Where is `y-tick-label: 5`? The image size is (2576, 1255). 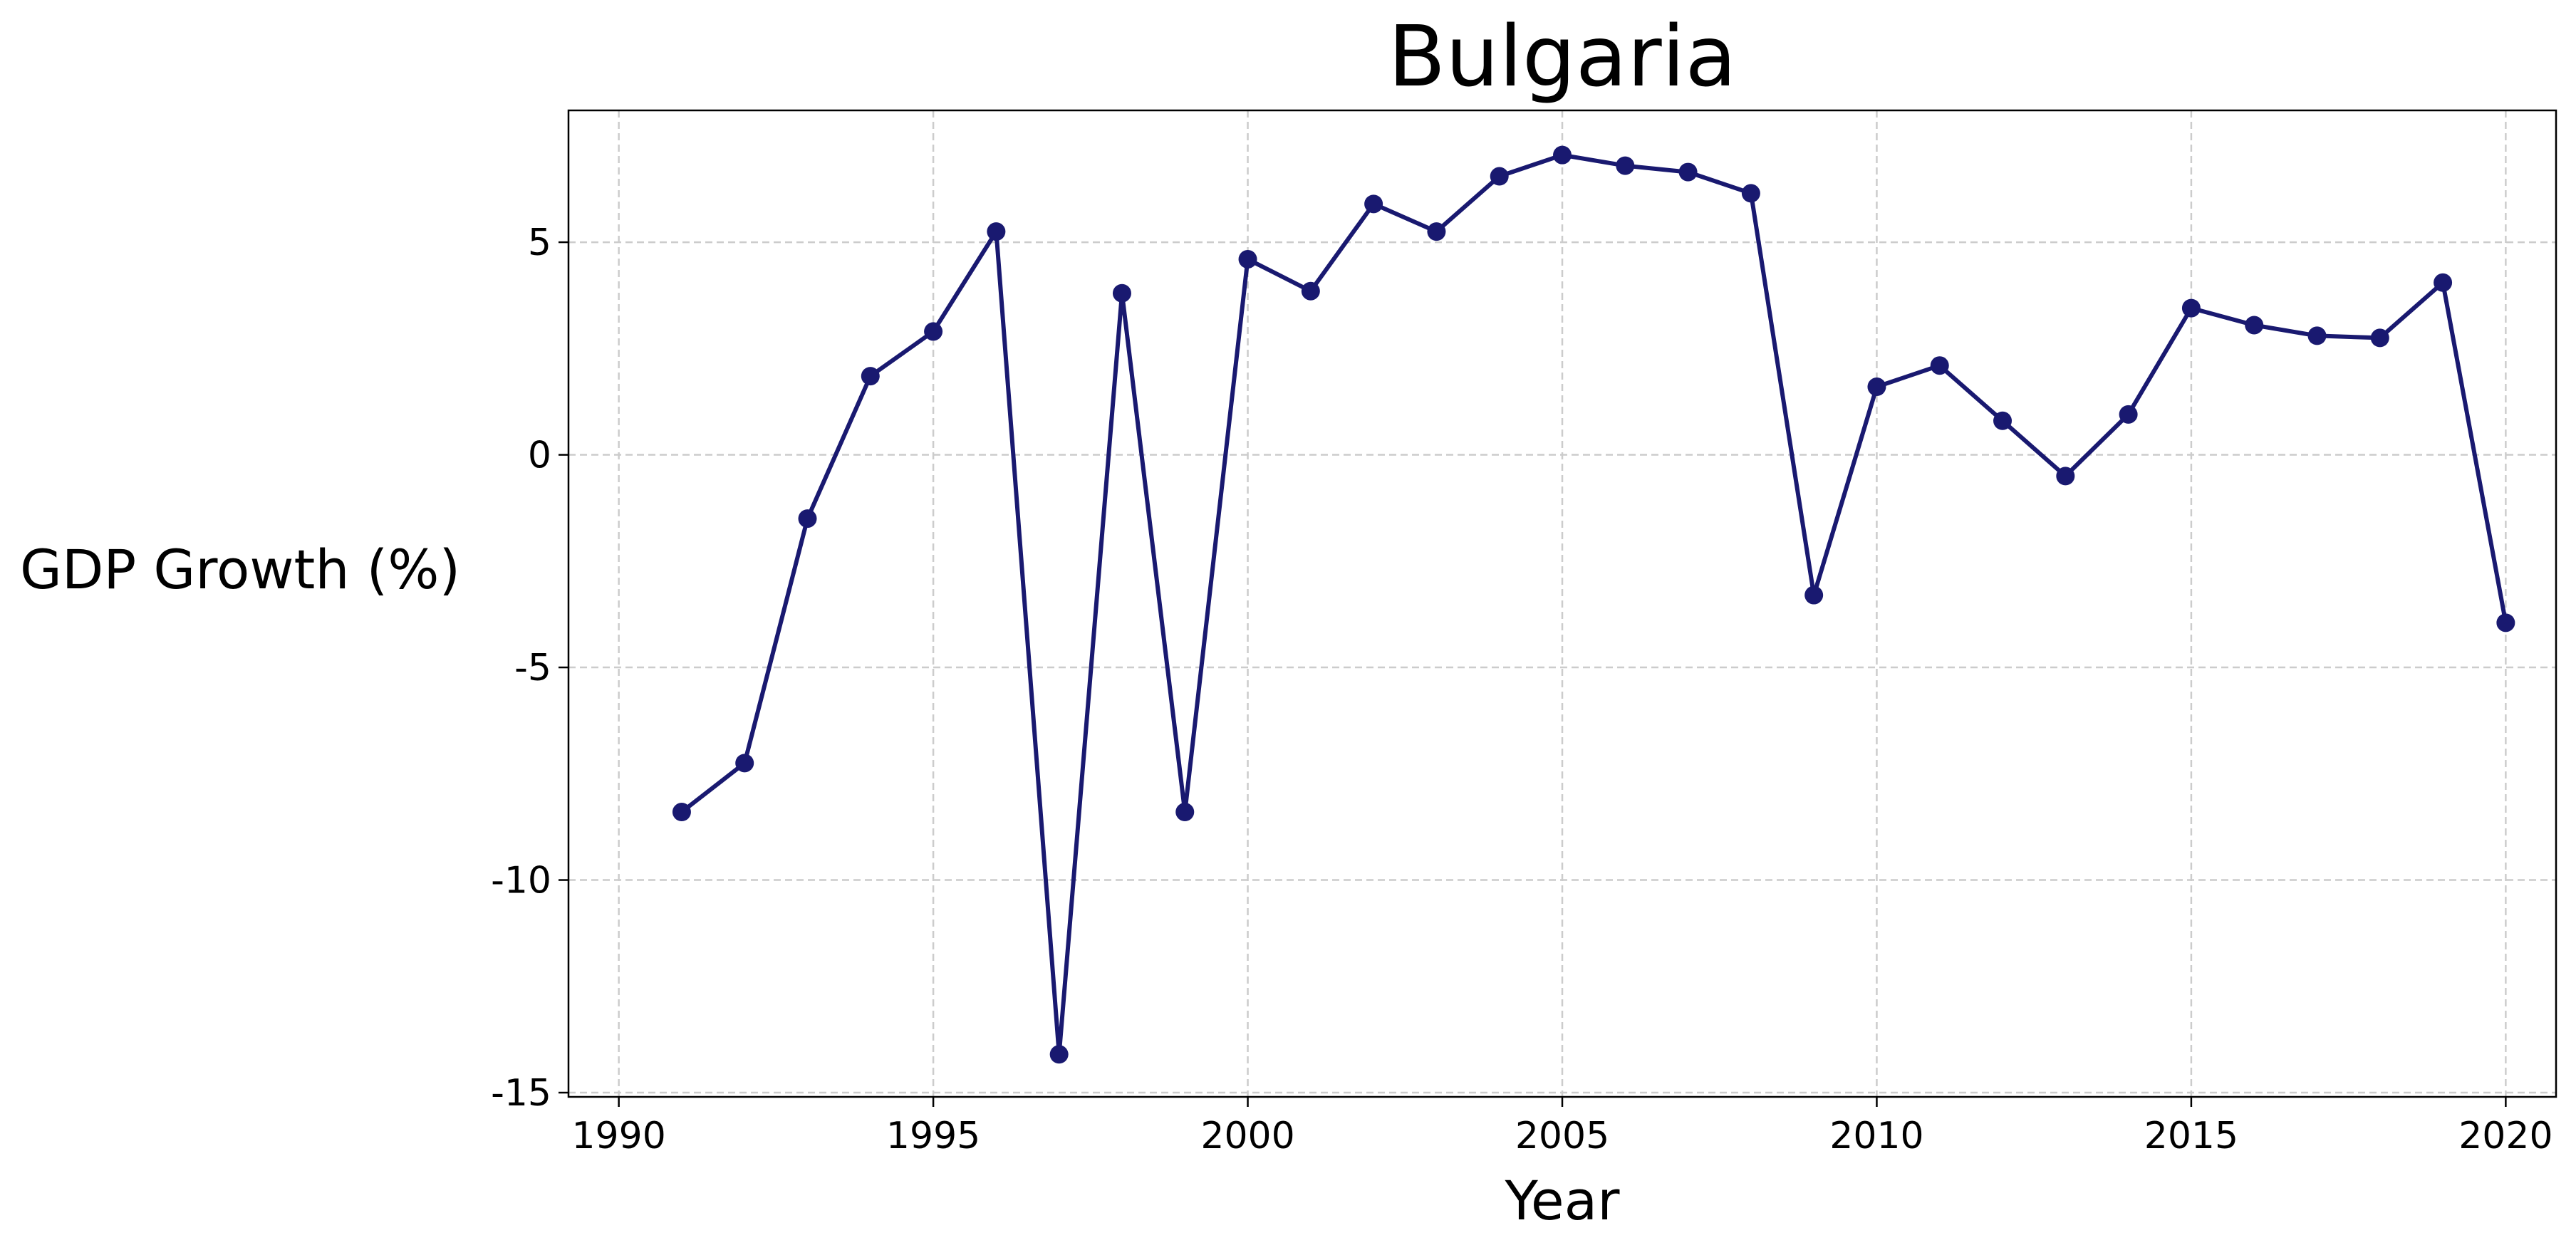
y-tick-label: 5 is located at coordinates (539, 243).